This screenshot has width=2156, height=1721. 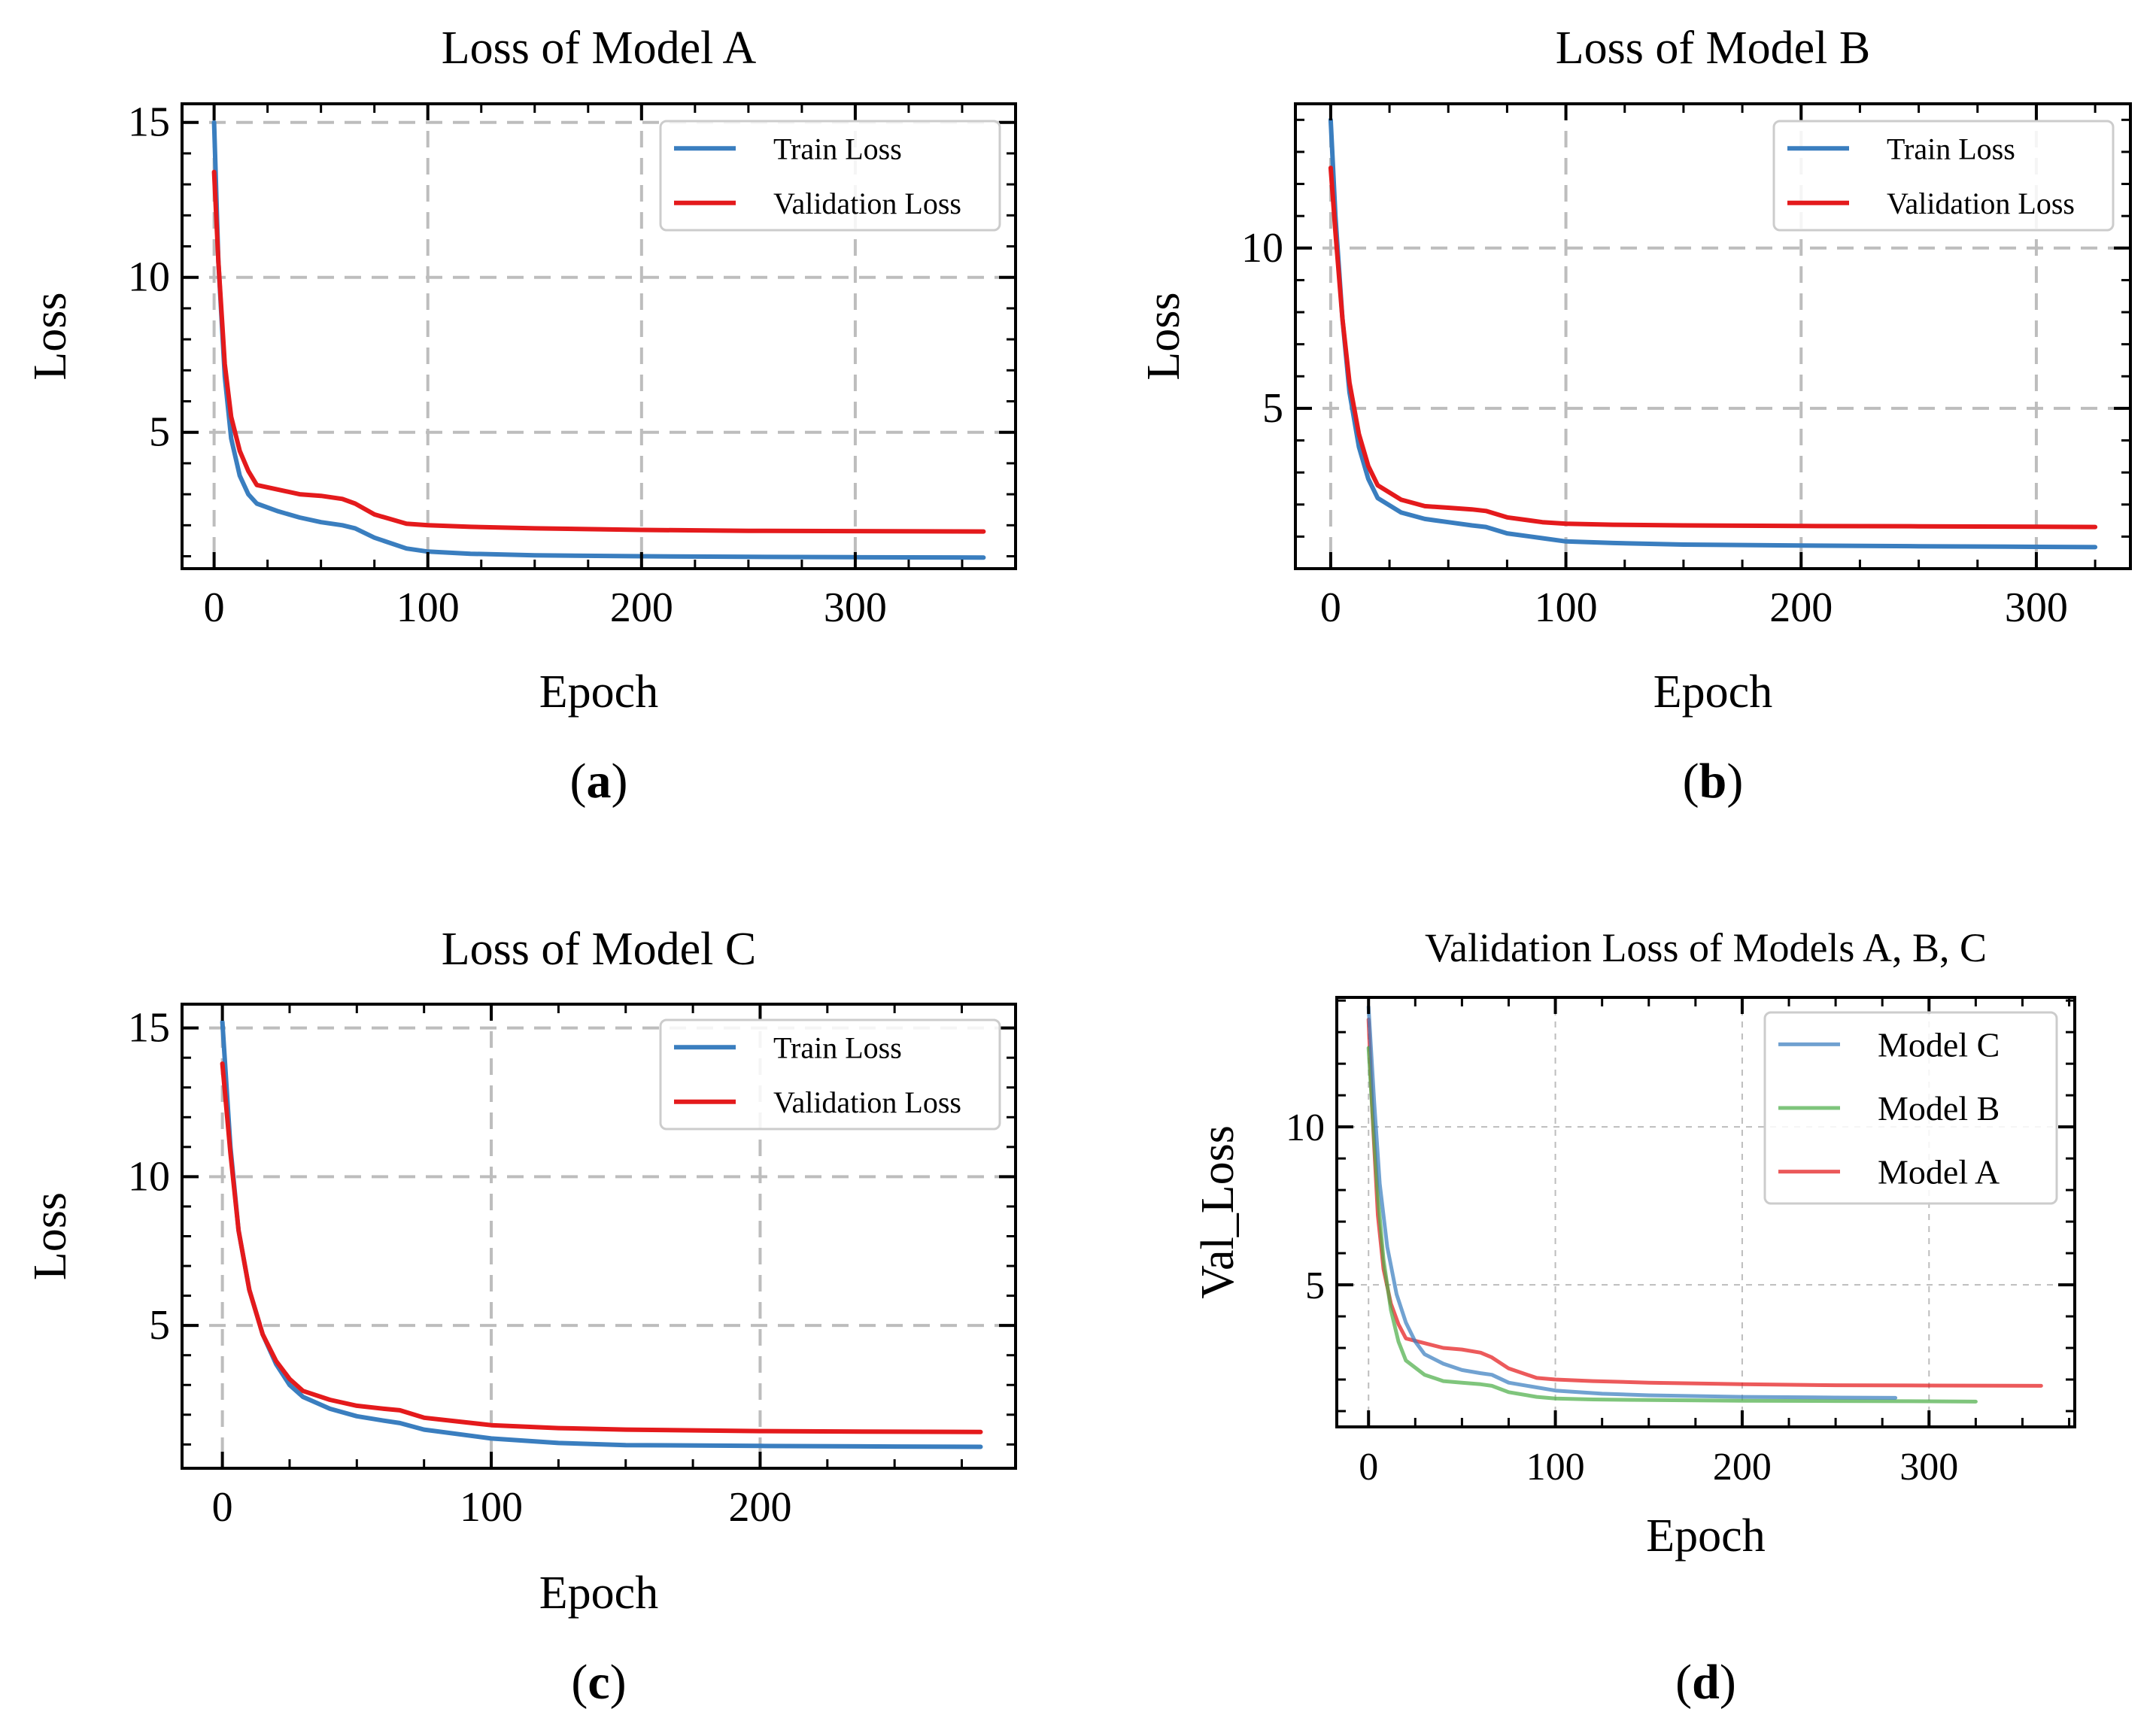 I want to click on panel-caption: (b), so click(x=1713, y=781).